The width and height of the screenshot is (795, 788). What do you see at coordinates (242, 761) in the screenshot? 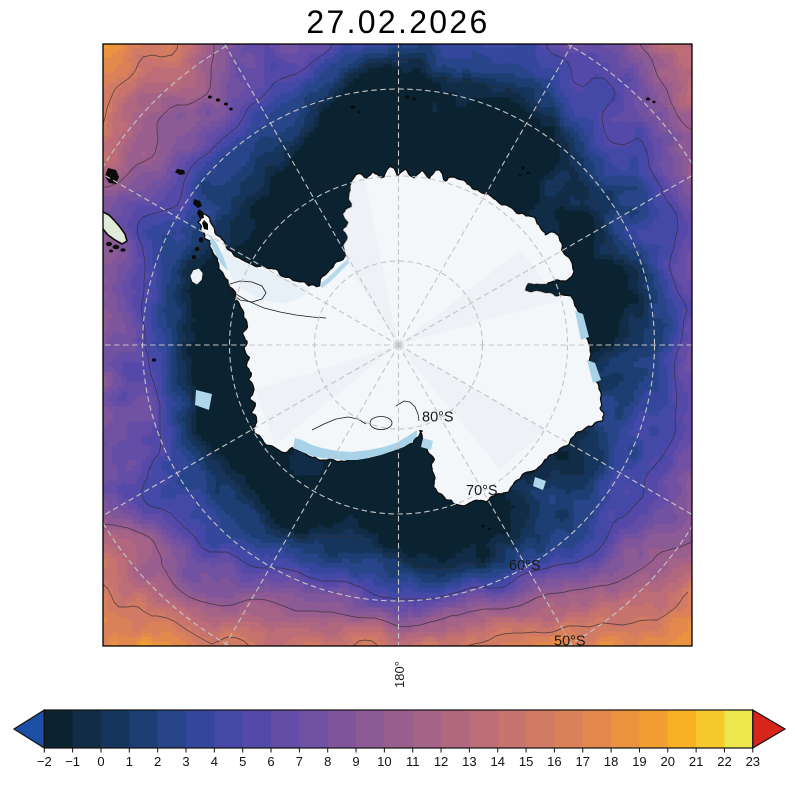
I see `svg-text: 5` at bounding box center [242, 761].